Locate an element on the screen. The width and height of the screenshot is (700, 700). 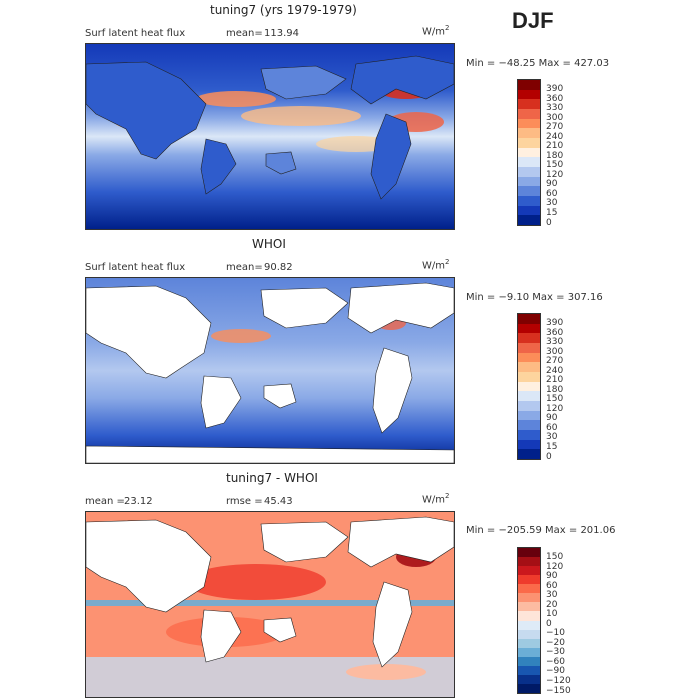
panel3-mean-label: mean = is located at coordinates (105, 501).